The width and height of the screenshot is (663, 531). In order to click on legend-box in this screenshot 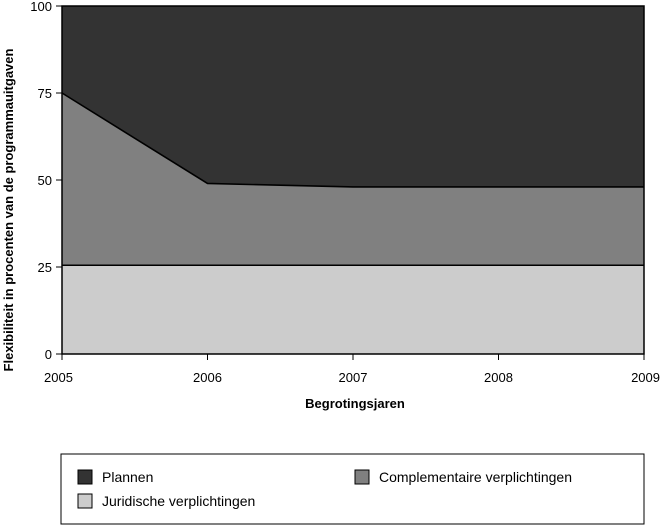, I will do `click(352, 489)`.